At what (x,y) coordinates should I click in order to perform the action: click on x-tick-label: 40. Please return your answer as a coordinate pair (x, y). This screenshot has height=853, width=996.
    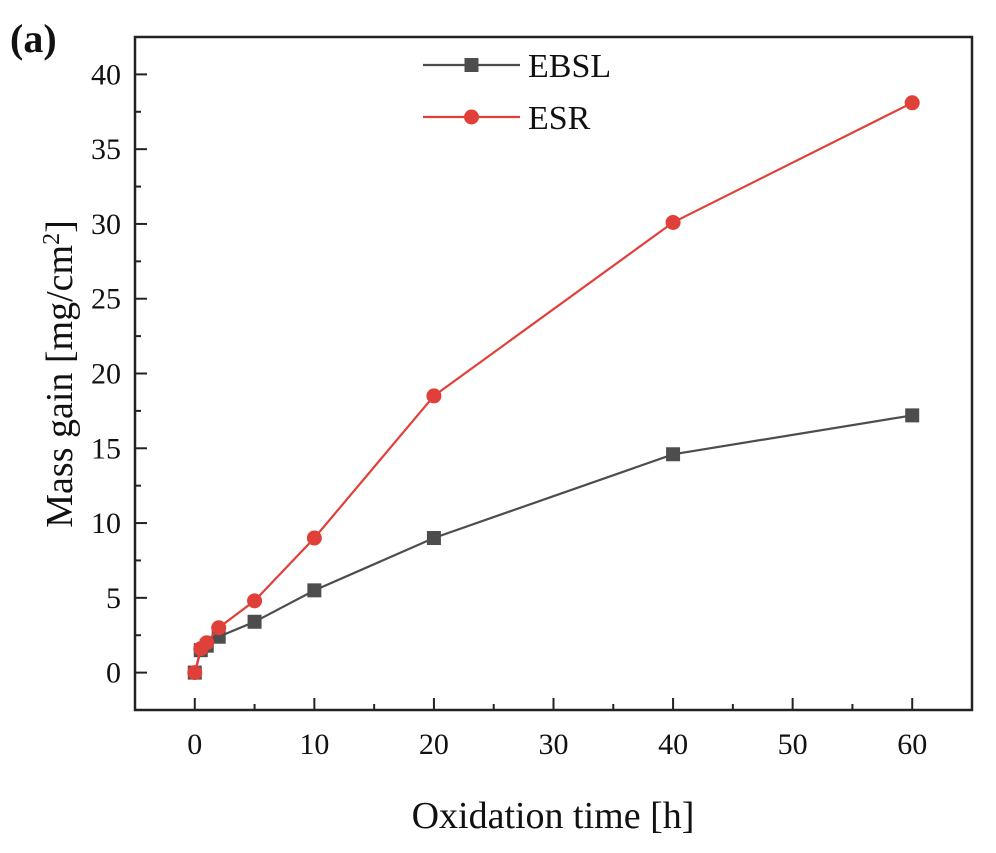
    Looking at the image, I should click on (673, 744).